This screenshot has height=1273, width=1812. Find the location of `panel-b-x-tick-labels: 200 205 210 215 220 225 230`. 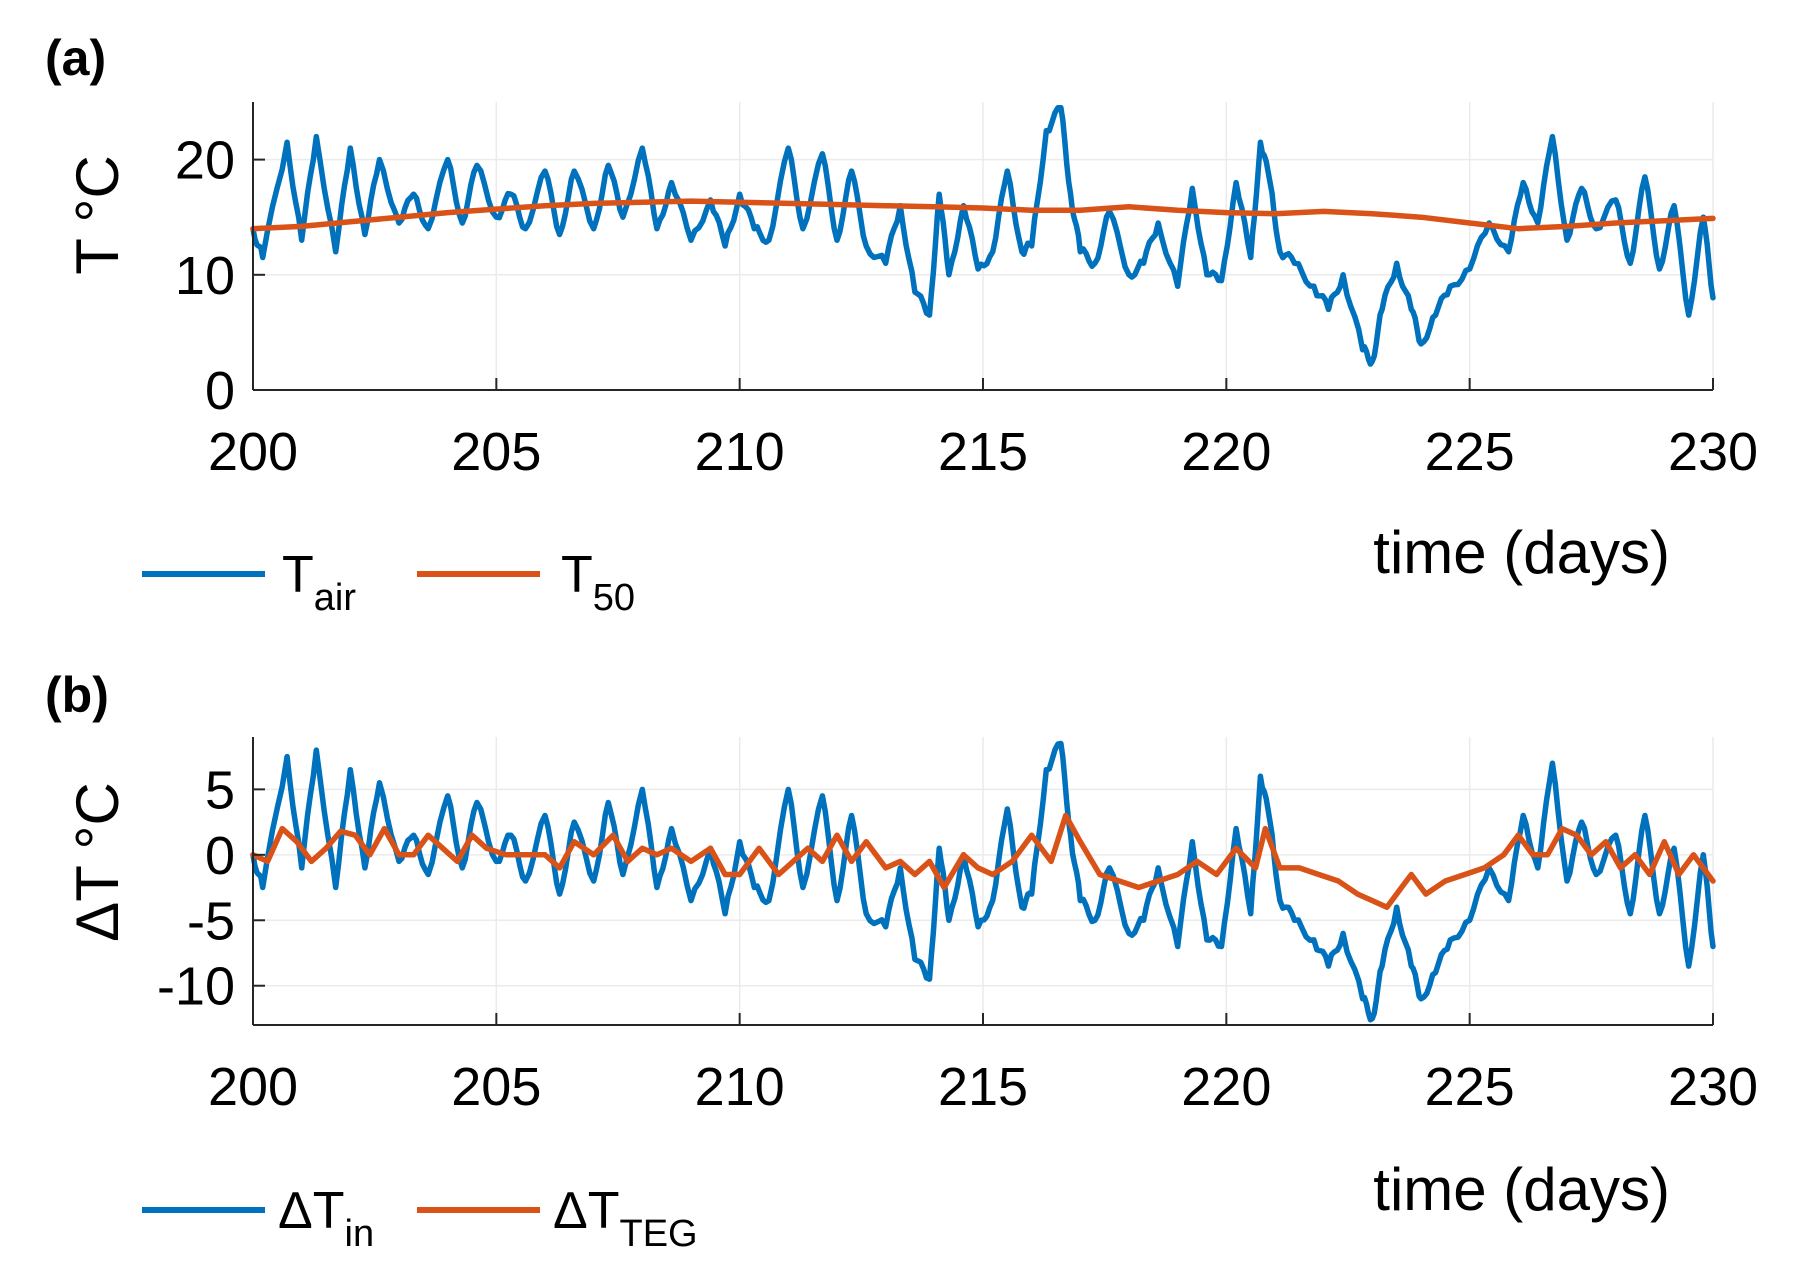

panel-b-x-tick-labels: 200 205 210 215 220 225 230 is located at coordinates (983, 1087).